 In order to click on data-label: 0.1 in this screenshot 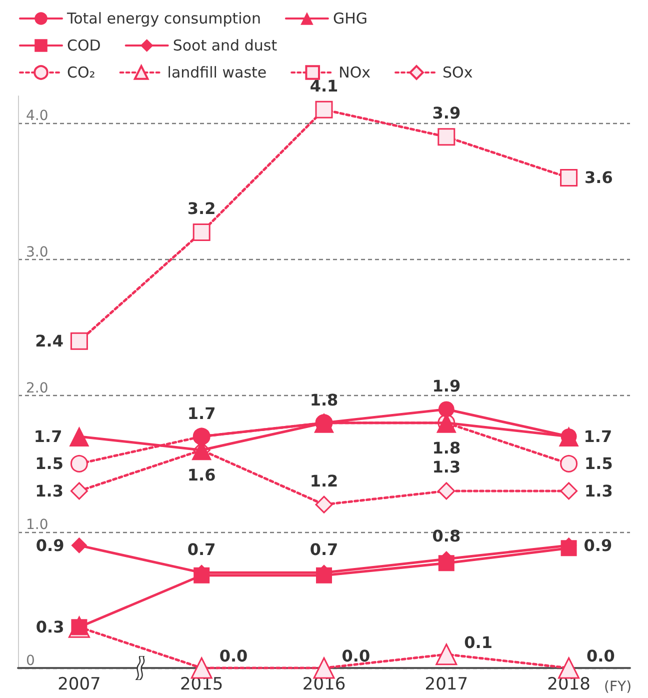, I will do `click(478, 642)`.